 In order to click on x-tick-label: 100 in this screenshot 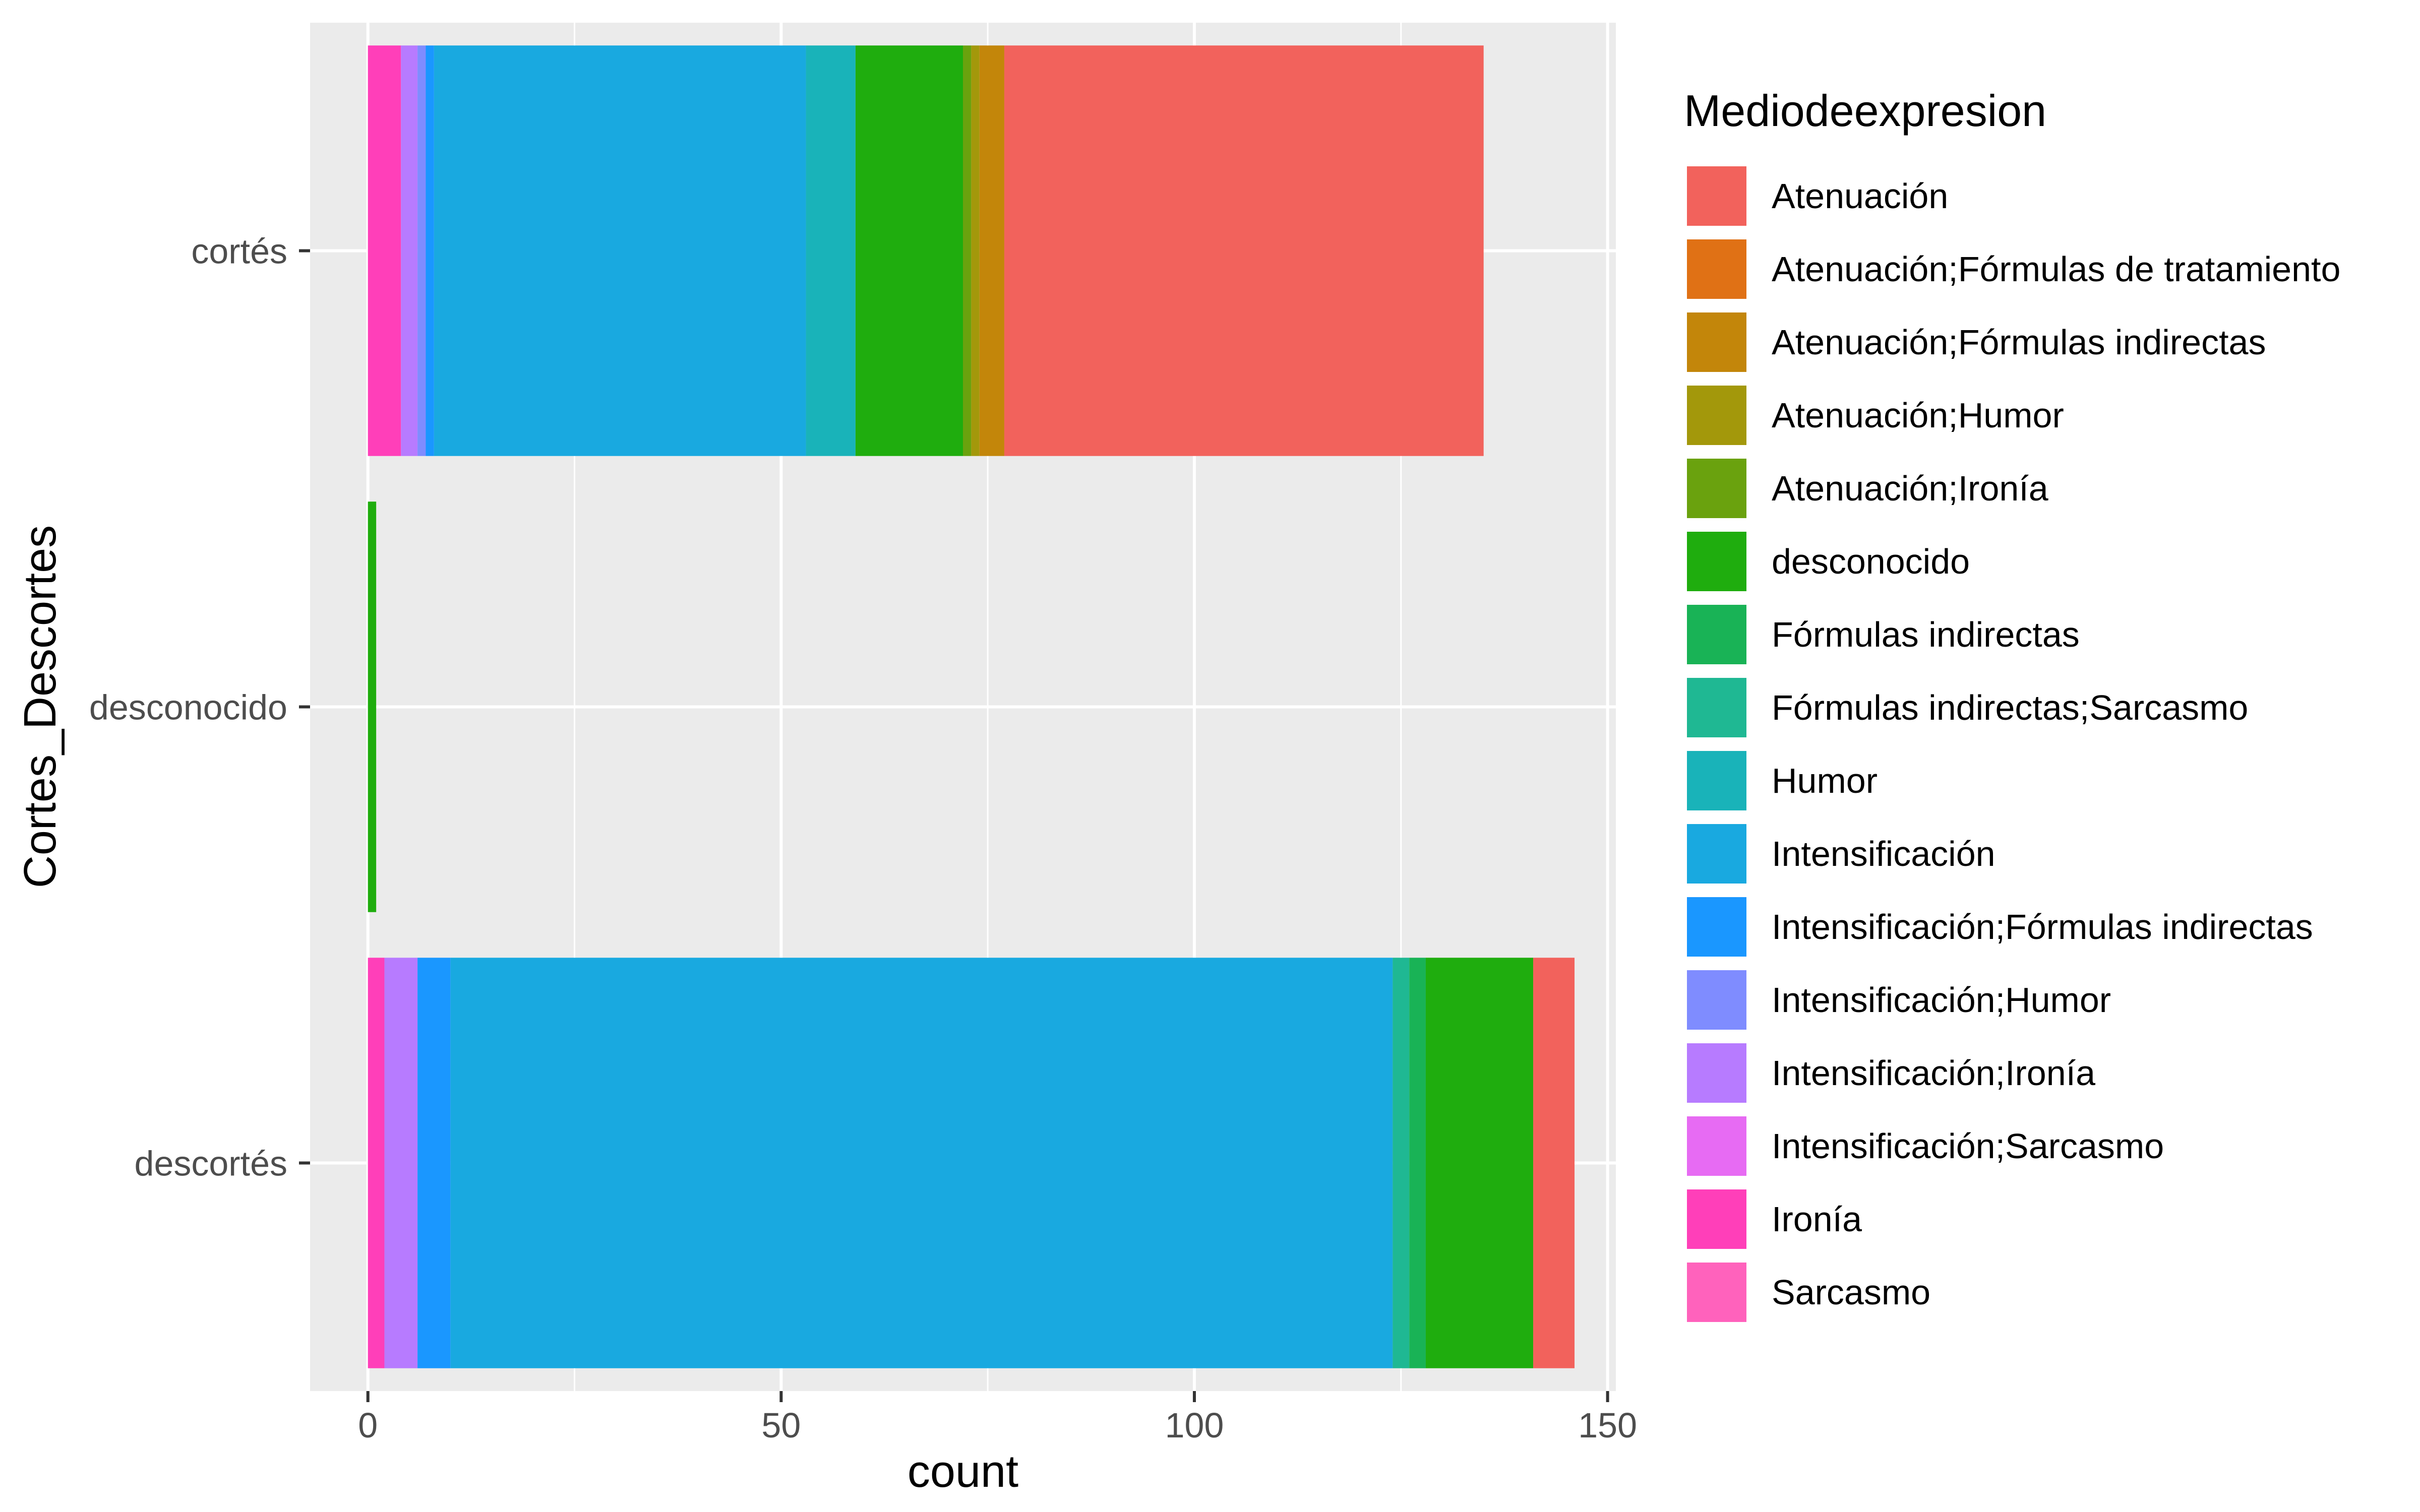, I will do `click(1194, 1425)`.